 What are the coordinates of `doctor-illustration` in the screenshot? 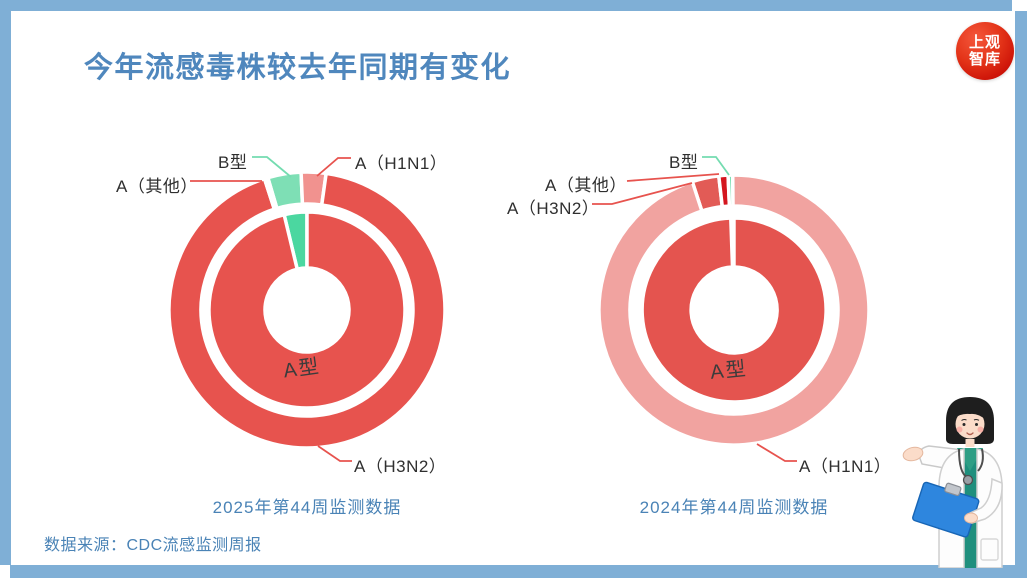 It's located at (952, 482).